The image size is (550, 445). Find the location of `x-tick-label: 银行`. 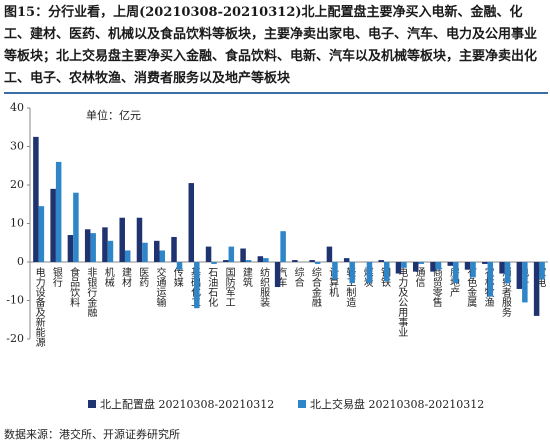

x-tick-label: 银行 is located at coordinates (56, 277).